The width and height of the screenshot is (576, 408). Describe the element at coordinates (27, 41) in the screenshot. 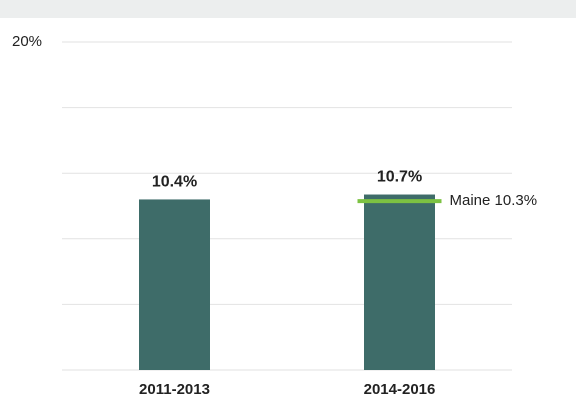

I see `y-tick-label: 20%` at that location.